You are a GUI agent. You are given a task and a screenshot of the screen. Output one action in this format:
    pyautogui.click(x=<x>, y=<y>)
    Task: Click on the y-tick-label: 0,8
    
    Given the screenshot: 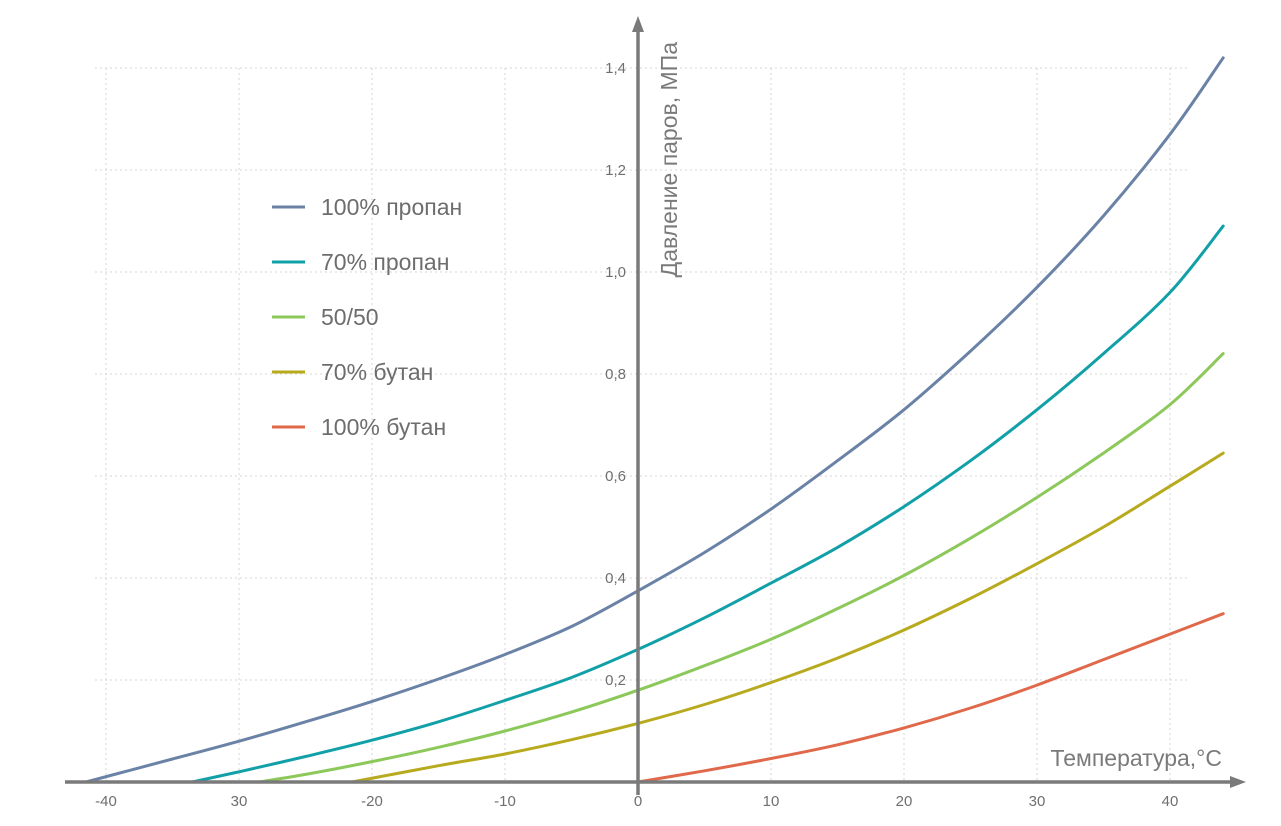 What is the action you would take?
    pyautogui.click(x=615, y=374)
    